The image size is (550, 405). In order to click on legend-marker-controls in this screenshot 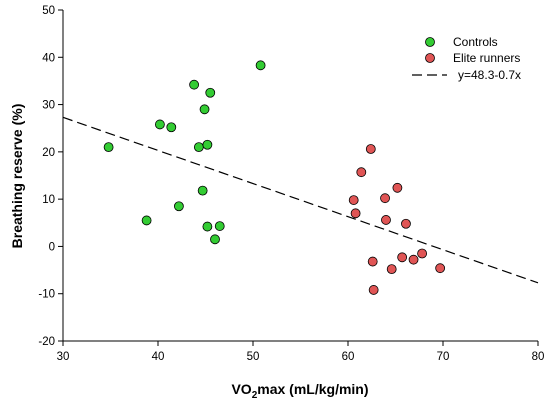, I will do `click(430, 42)`.